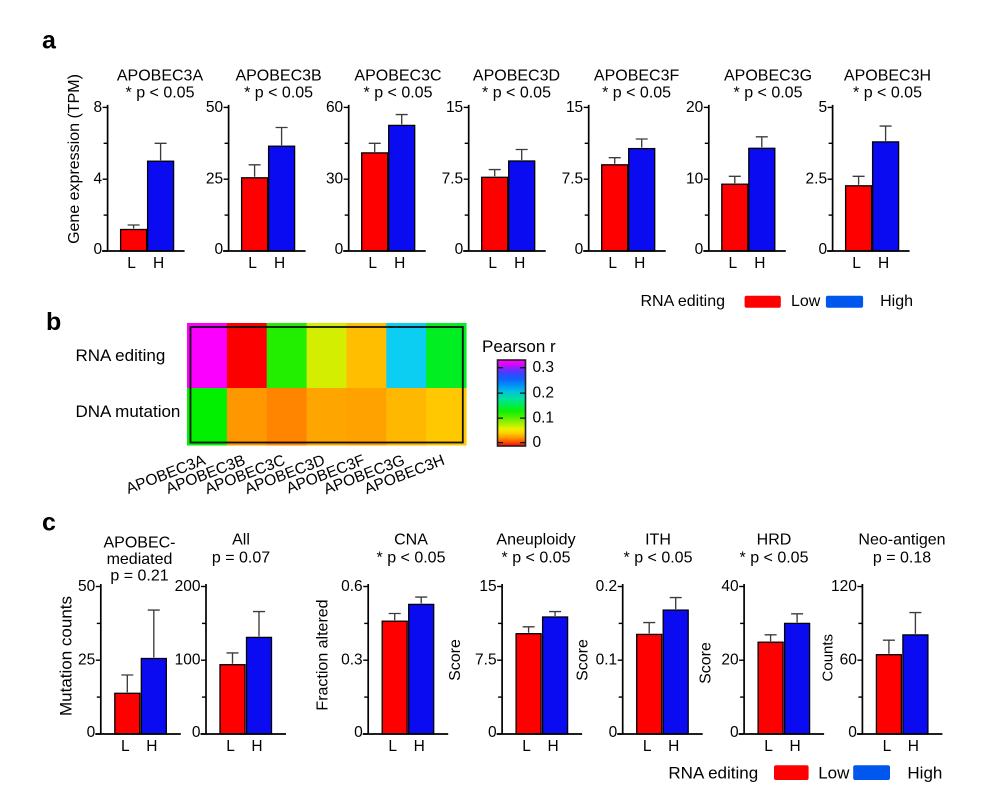 Image resolution: width=1004 pixels, height=809 pixels. What do you see at coordinates (817, 179) in the screenshot?
I see `svg-text: 2.5` at bounding box center [817, 179].